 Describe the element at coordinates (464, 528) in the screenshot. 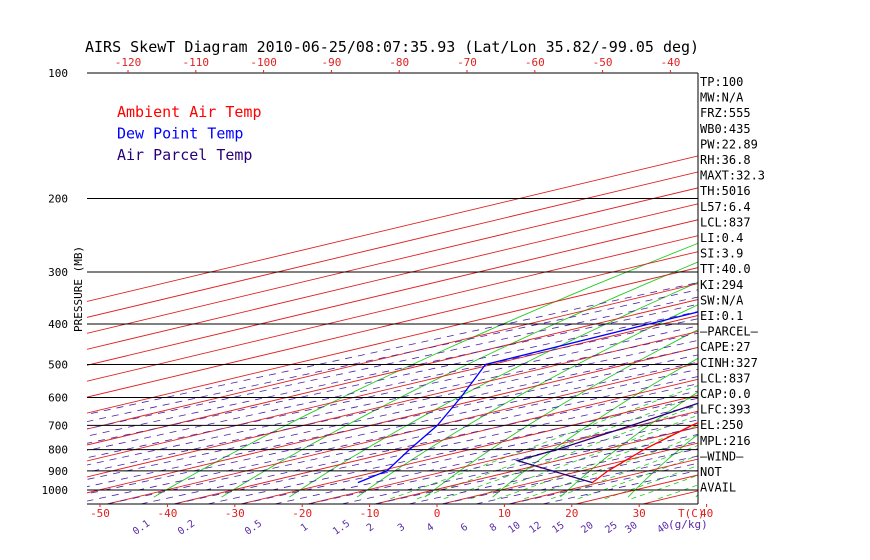

I see `mixing-ratio-label: 6` at that location.